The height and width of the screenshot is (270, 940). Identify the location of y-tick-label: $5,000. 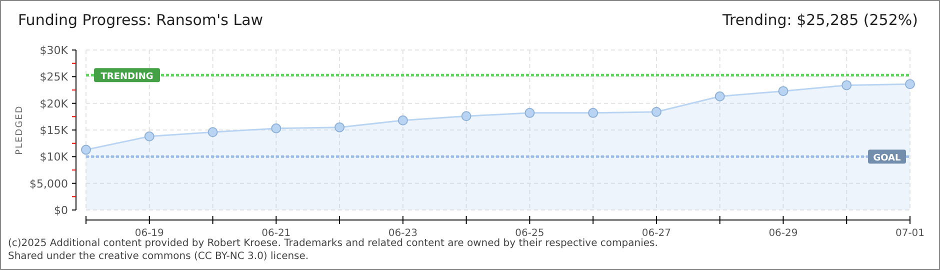
(49, 183).